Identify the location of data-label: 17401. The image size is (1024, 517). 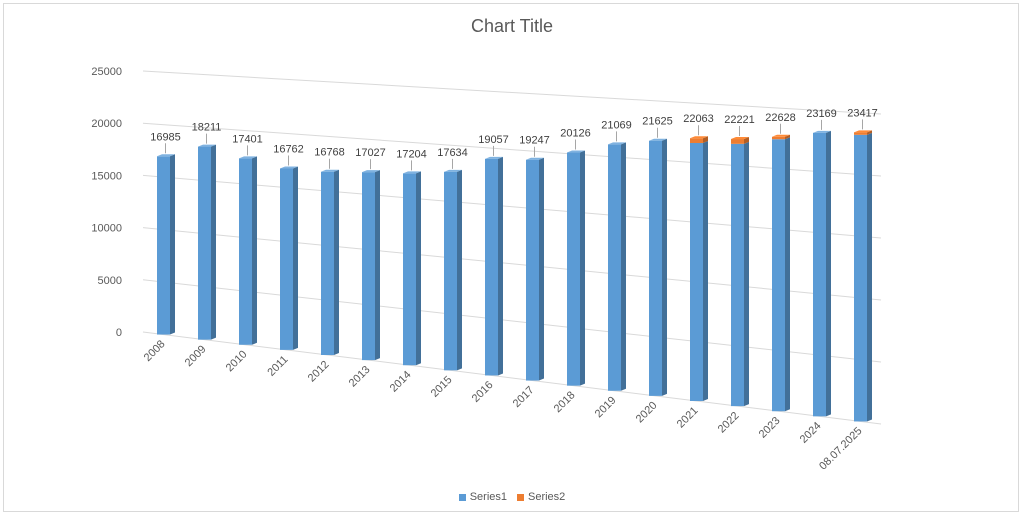
(247, 139).